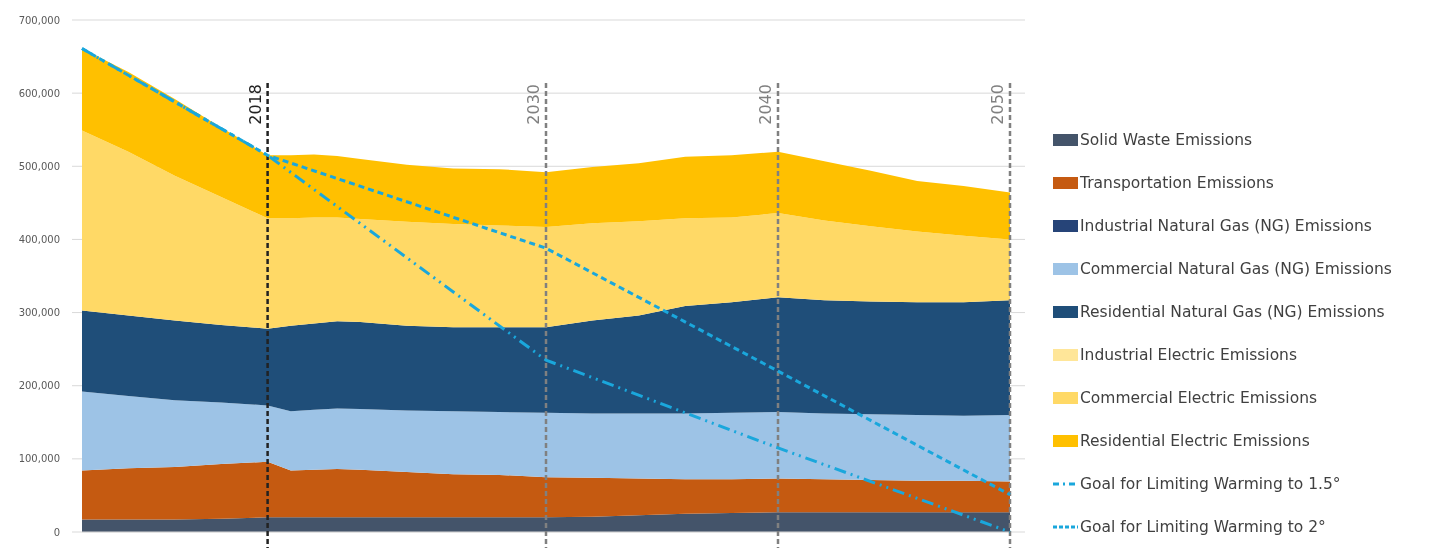 Image resolution: width=1437 pixels, height=550 pixels. What do you see at coordinates (39, 386) in the screenshot?
I see `y-tick-label: 200,000` at bounding box center [39, 386].